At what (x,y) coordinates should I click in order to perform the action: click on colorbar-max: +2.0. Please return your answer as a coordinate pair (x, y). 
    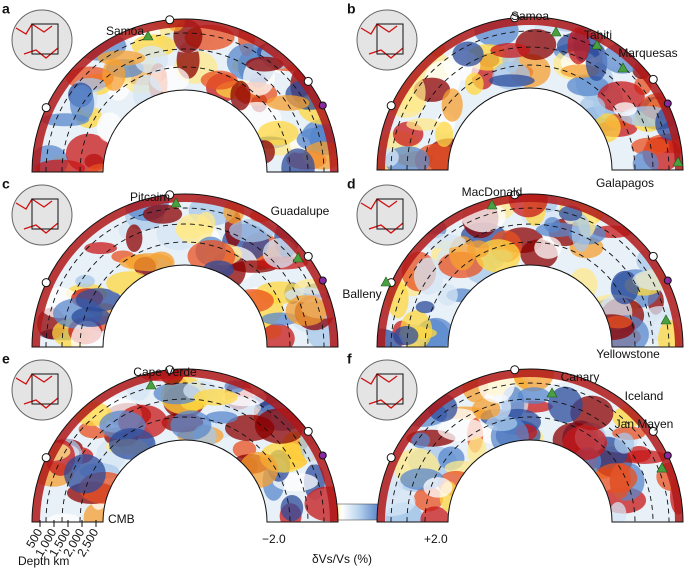
    Looking at the image, I should click on (436, 539).